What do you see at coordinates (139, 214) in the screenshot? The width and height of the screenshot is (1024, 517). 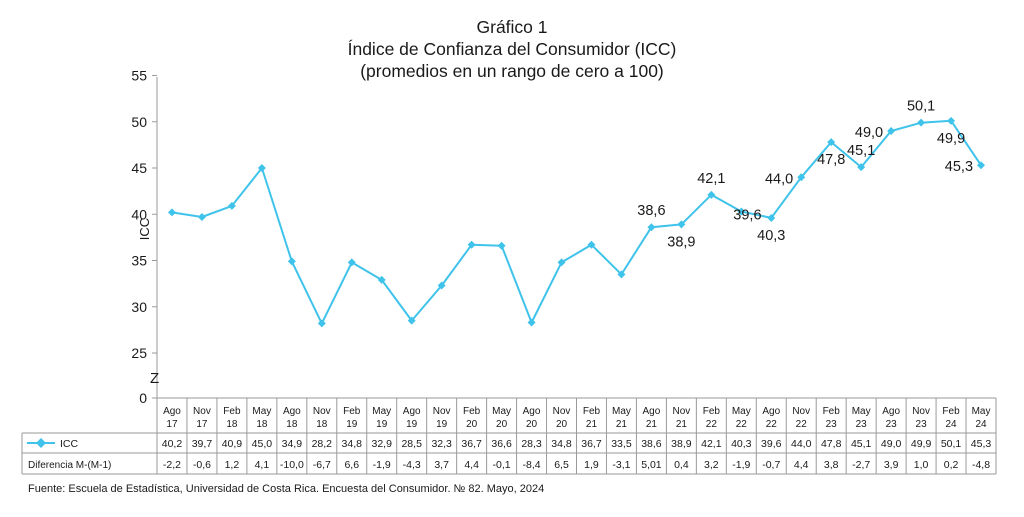 I see `y-tick-label: 40` at bounding box center [139, 214].